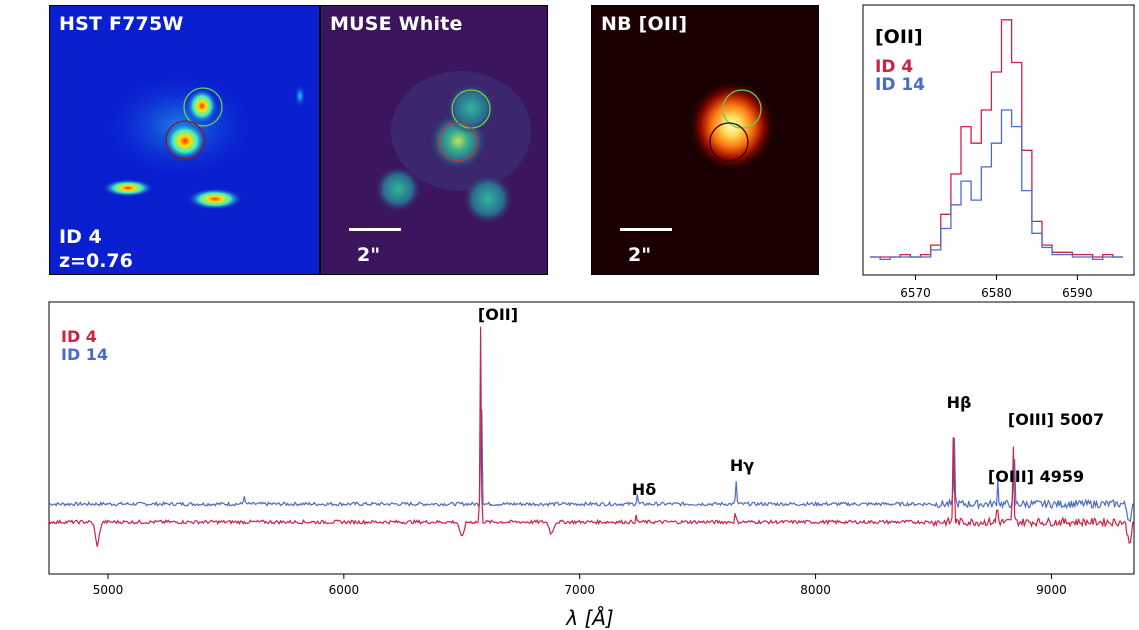  I want to click on x-axis-ticks: 6570 6580 6590, so click(996, 287).